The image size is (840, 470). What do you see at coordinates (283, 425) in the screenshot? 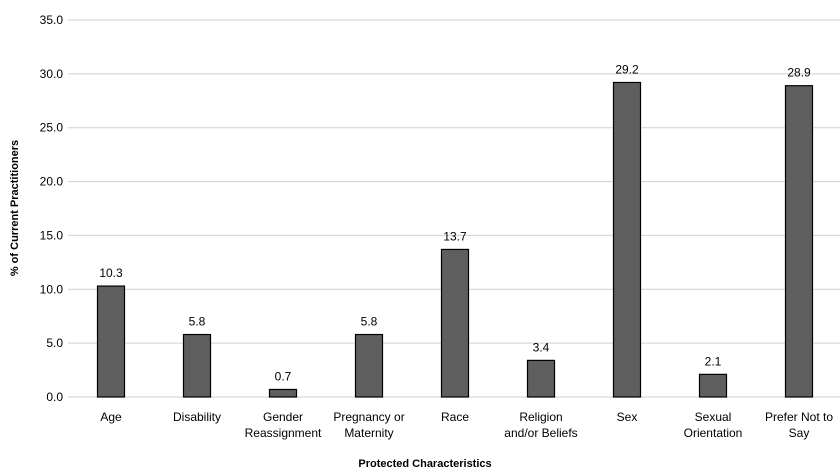
I see `x-category-label: Gender Reassignment` at bounding box center [283, 425].